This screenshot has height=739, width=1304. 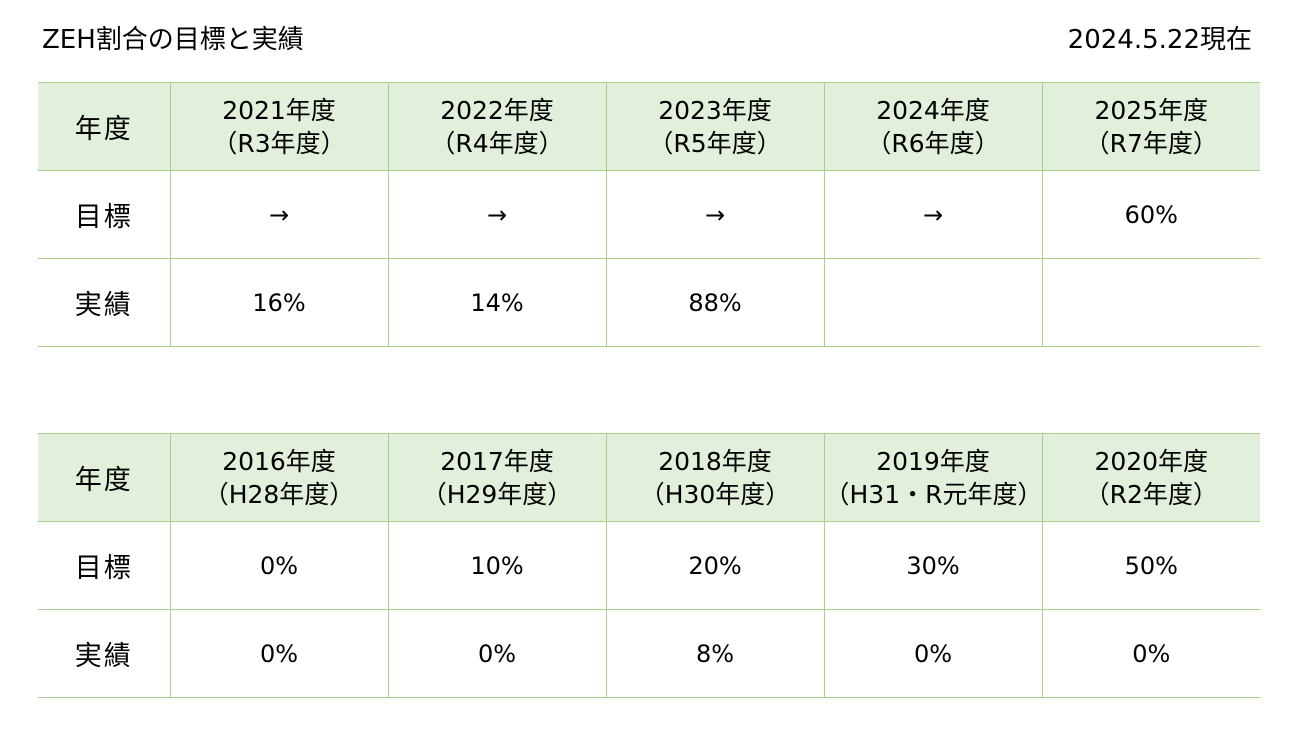 I want to click on target-value: 0%, so click(x=278, y=565).